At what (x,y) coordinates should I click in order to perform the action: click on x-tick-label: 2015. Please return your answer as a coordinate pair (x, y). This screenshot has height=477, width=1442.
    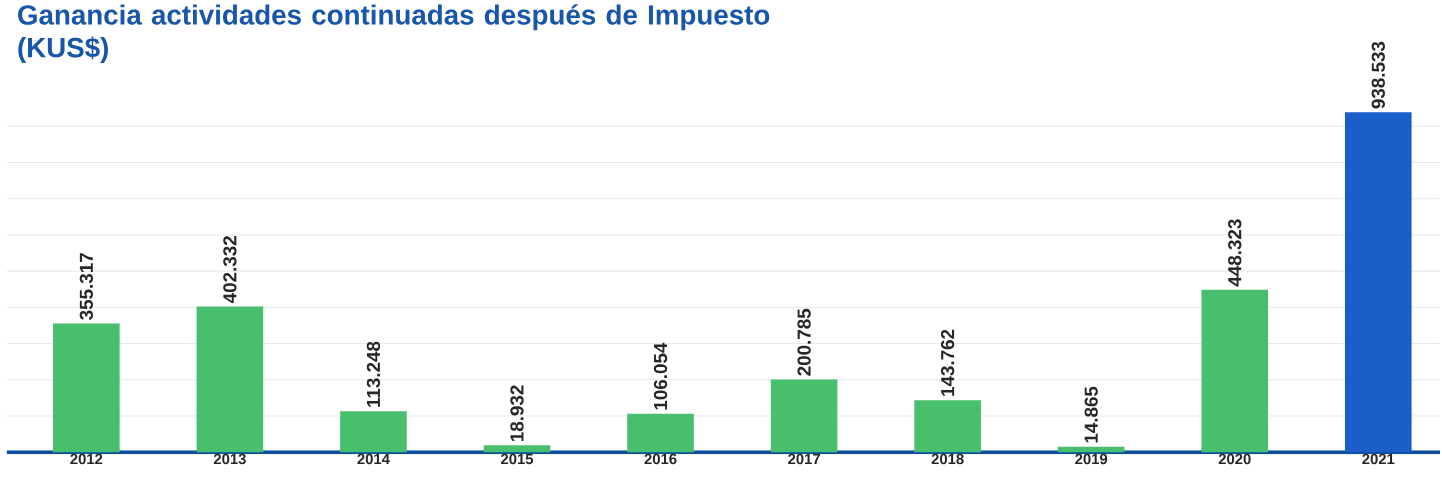
    Looking at the image, I should click on (517, 459).